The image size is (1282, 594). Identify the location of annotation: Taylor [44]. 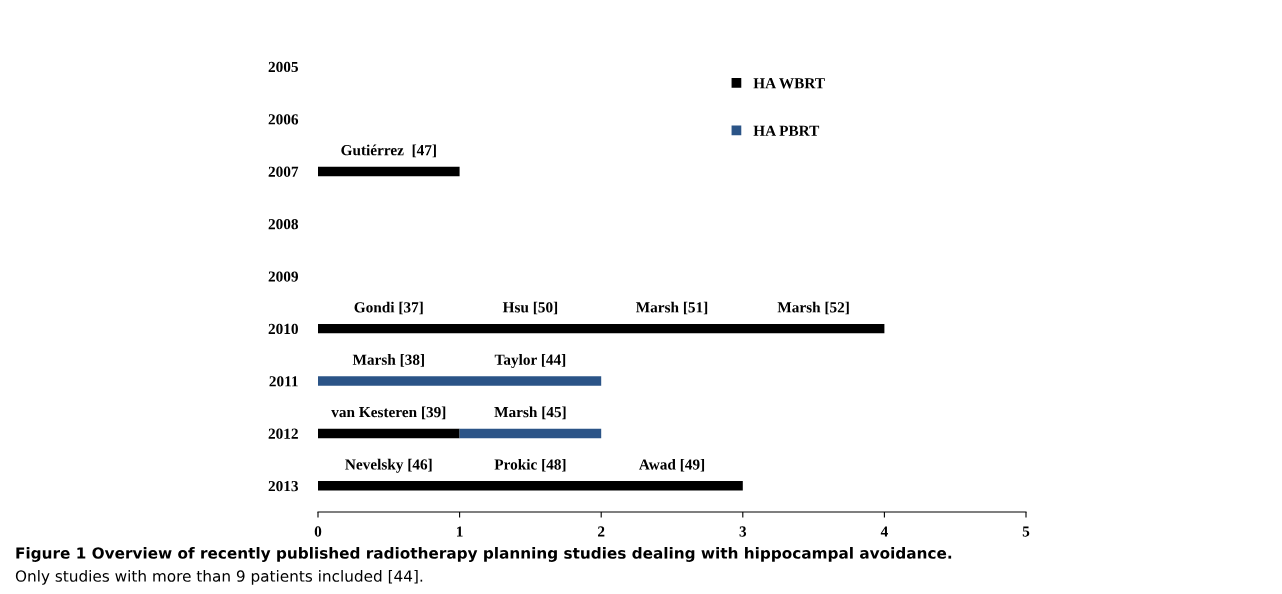
(530, 361).